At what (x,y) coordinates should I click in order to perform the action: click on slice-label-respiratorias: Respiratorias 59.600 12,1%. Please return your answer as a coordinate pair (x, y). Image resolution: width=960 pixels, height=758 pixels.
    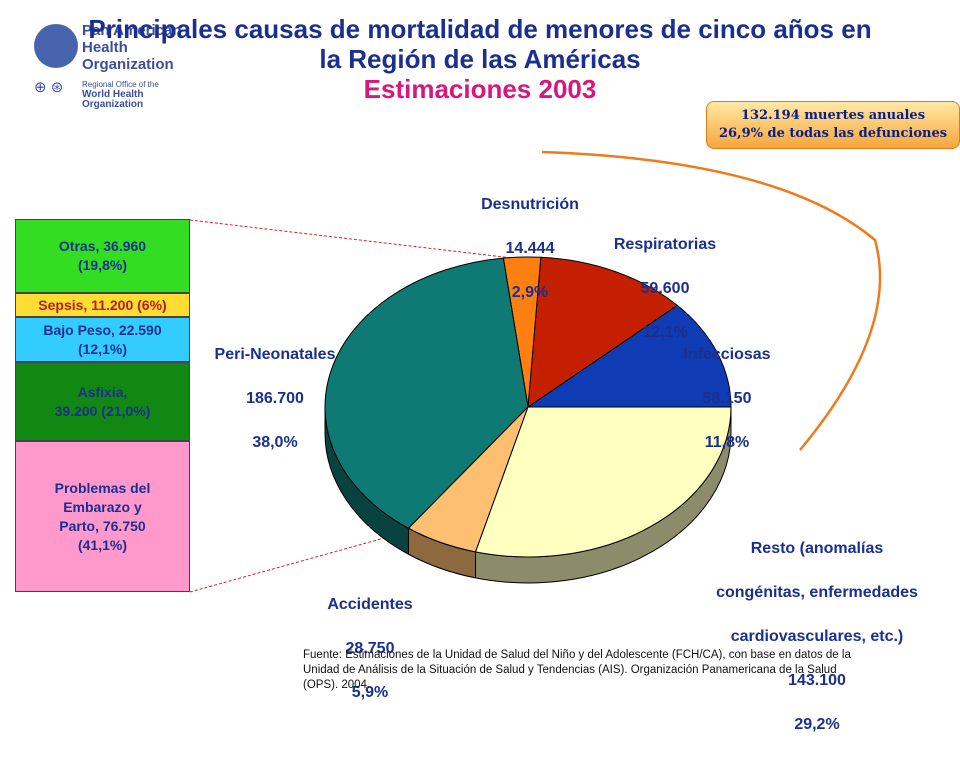
    Looking at the image, I should click on (665, 289).